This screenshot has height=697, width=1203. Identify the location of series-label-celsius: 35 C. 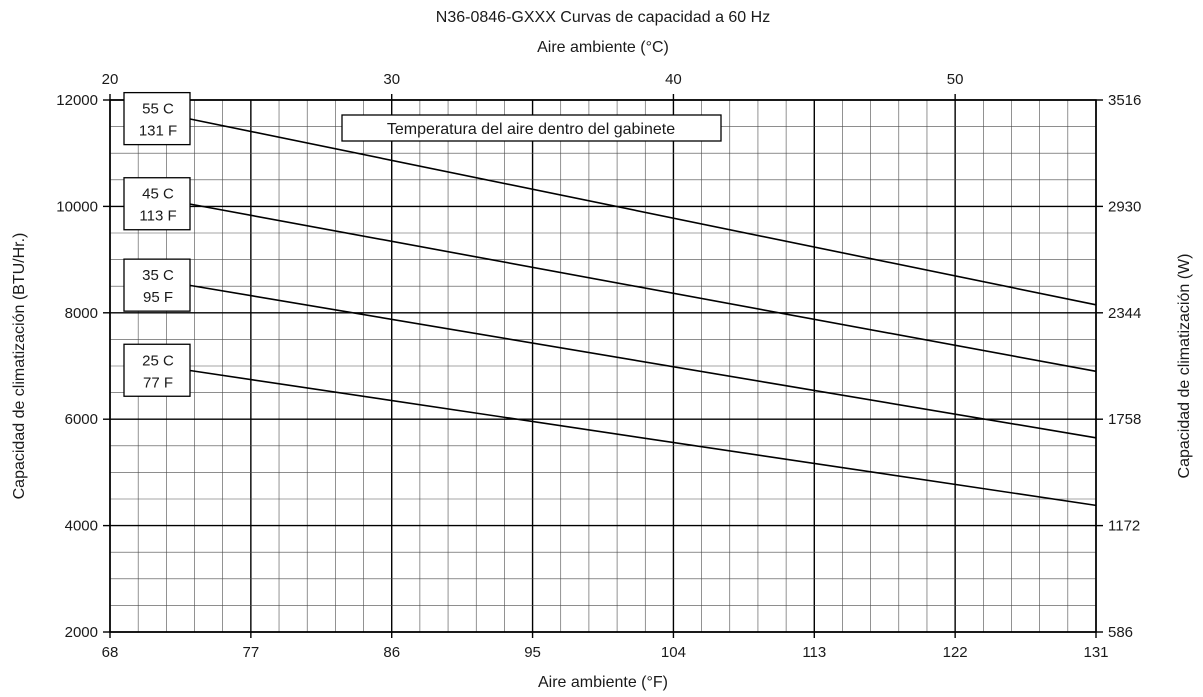
(158, 275).